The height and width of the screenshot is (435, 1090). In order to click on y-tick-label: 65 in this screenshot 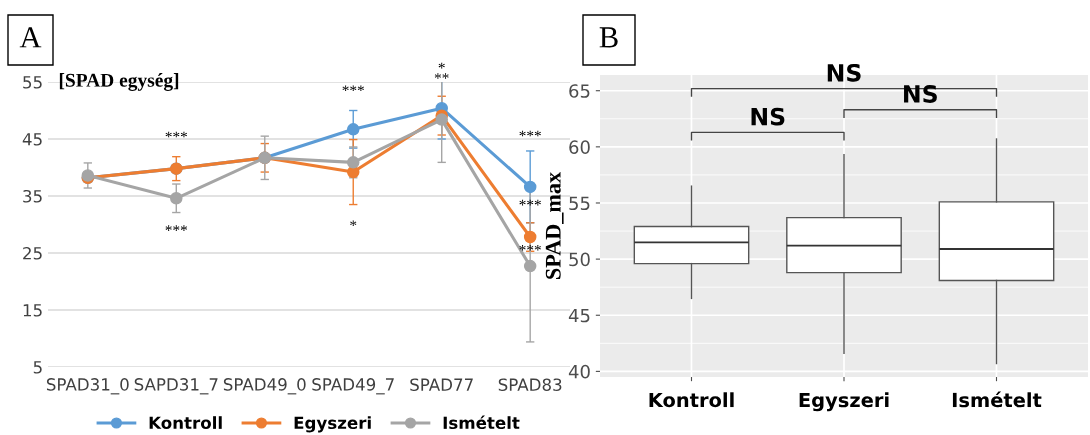, I will do `click(579, 91)`.